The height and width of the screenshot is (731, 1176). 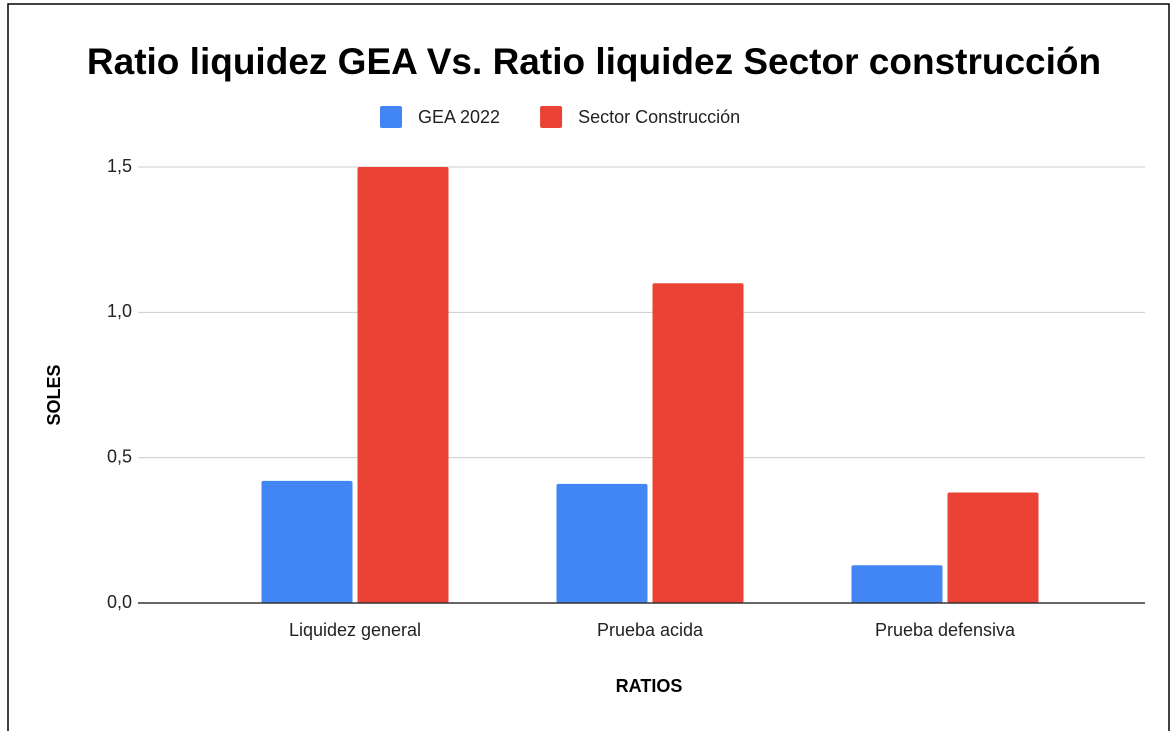 What do you see at coordinates (119, 166) in the screenshot?
I see `y-tick-label: 1,5` at bounding box center [119, 166].